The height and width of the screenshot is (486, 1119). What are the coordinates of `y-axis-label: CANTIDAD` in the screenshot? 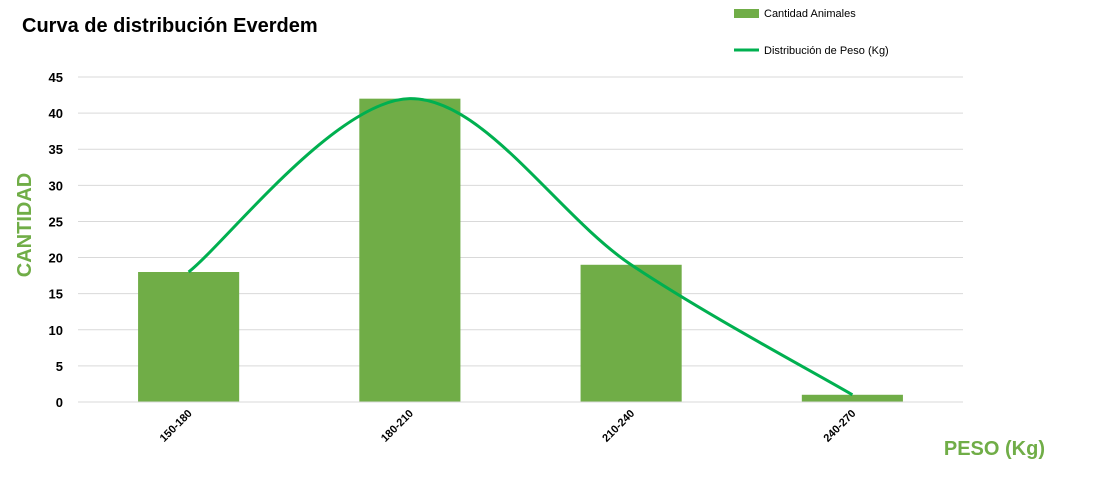 It's located at (25, 225).